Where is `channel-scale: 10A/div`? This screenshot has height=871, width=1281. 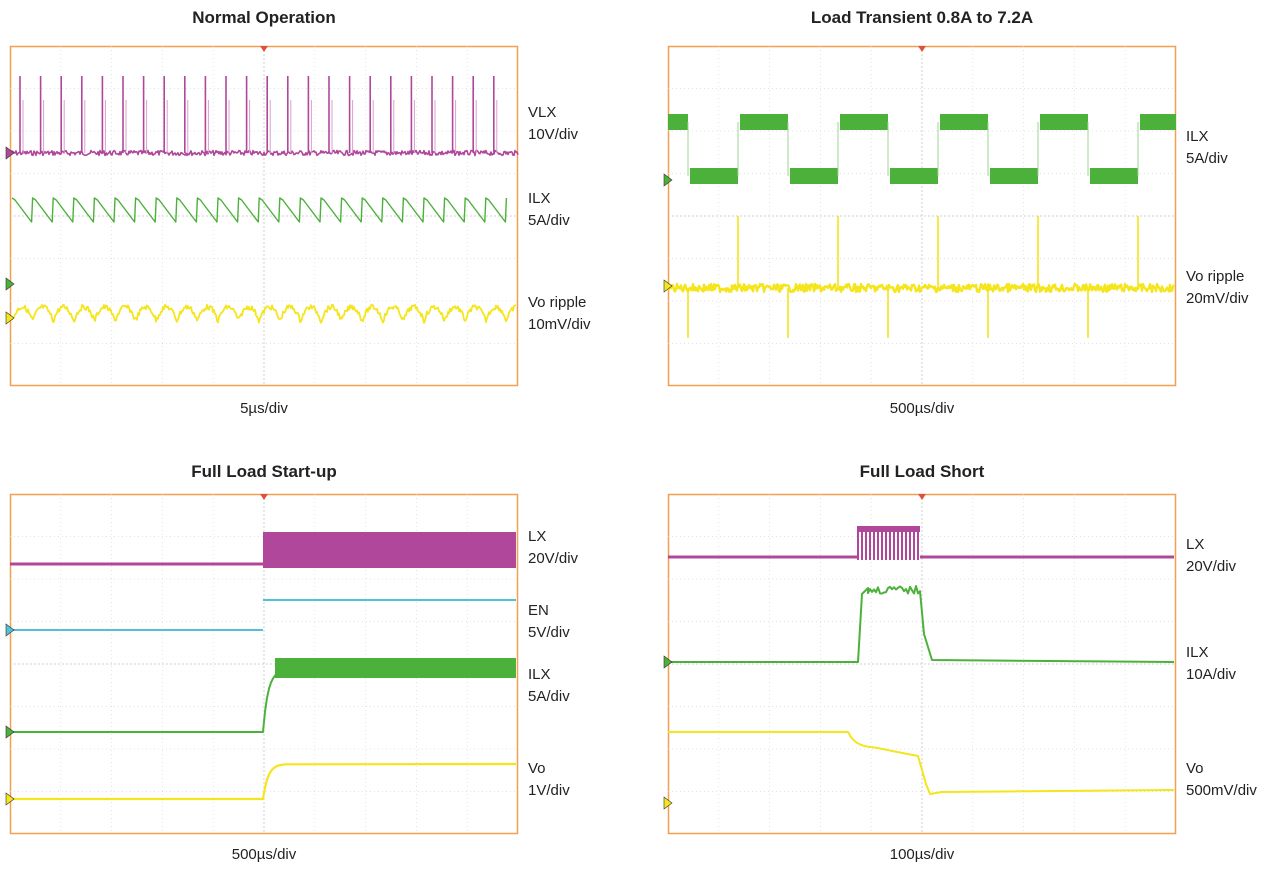 channel-scale: 10A/div is located at coordinates (1211, 674).